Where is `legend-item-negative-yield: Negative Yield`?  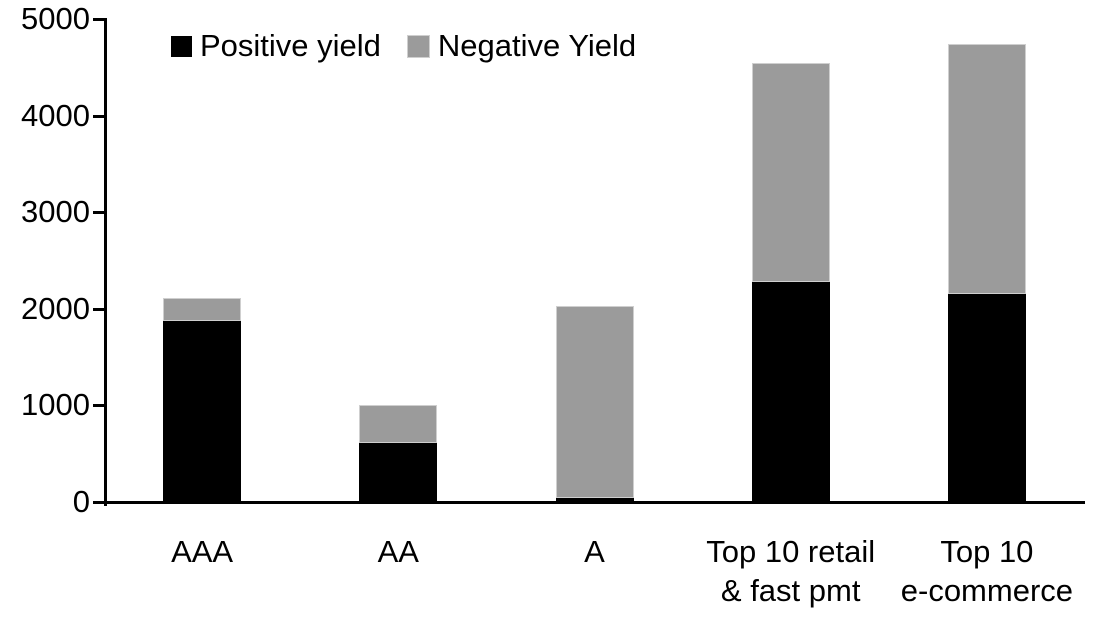
legend-item-negative-yield: Negative Yield is located at coordinates (521, 45).